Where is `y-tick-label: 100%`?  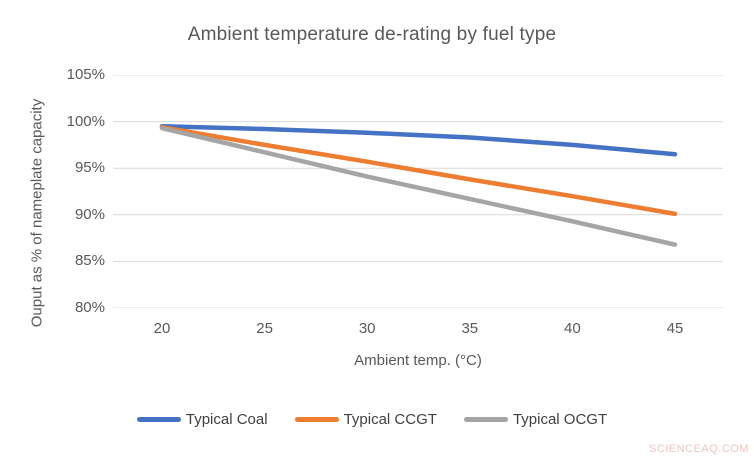 y-tick-label: 100% is located at coordinates (85, 121).